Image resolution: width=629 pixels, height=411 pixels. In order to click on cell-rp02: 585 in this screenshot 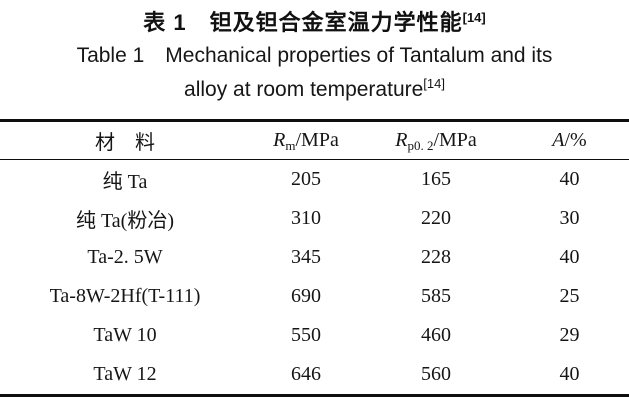, I will do `click(436, 296)`.